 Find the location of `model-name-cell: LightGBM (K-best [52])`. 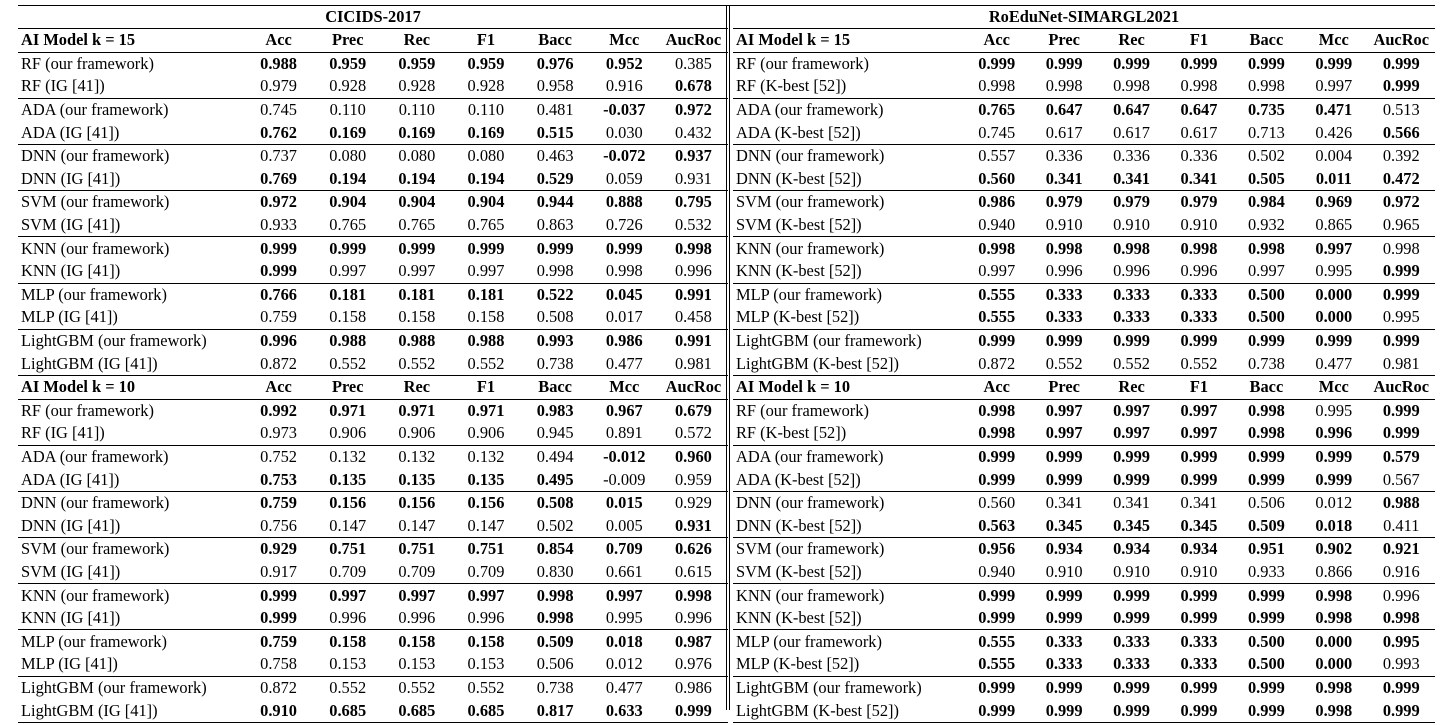

model-name-cell: LightGBM (K-best [52]) is located at coordinates (817, 363).